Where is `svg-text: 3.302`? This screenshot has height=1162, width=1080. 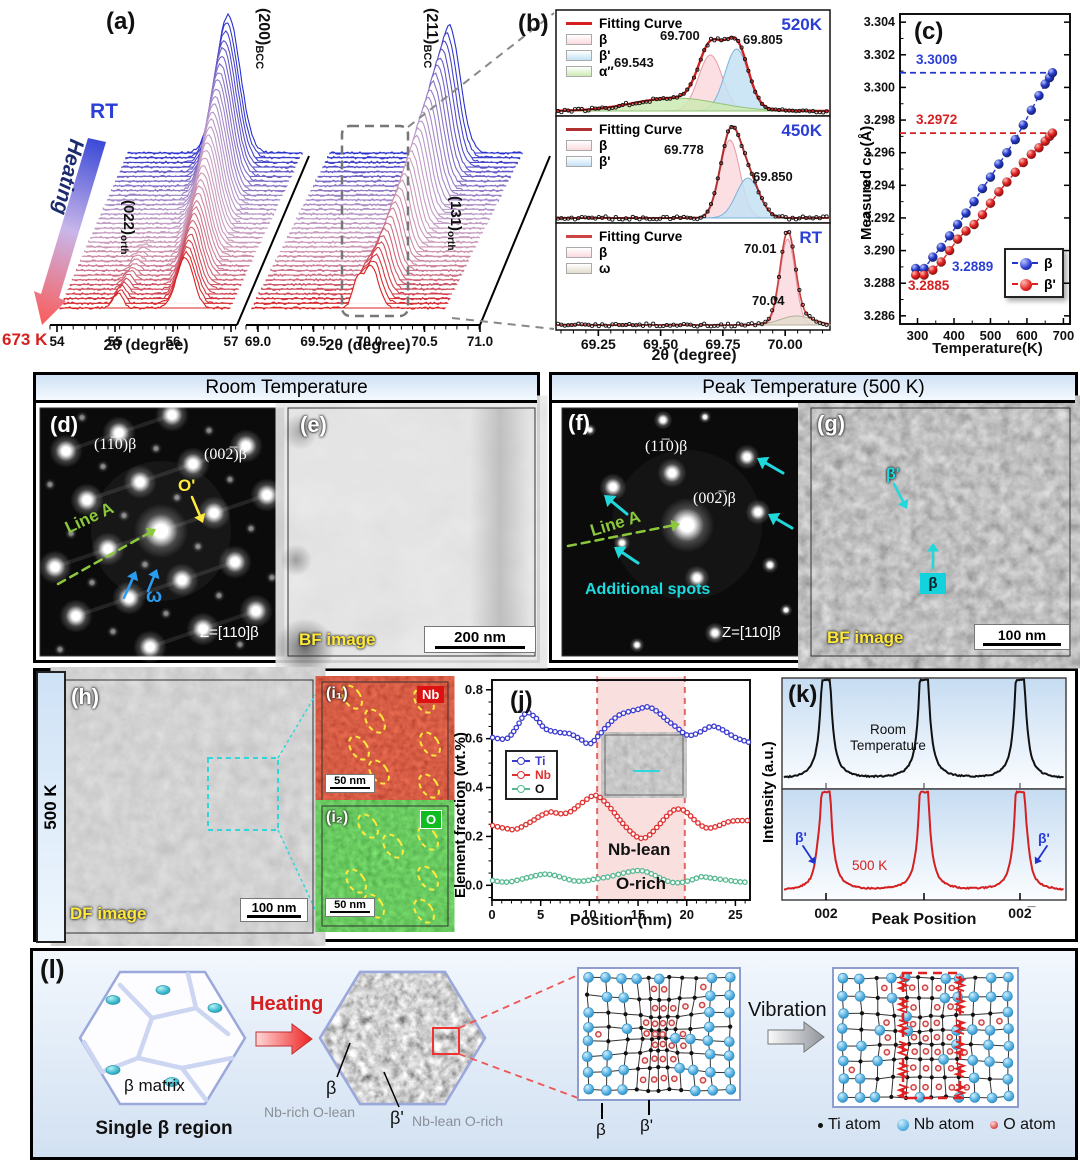
svg-text: 3.302 is located at coordinates (879, 55).